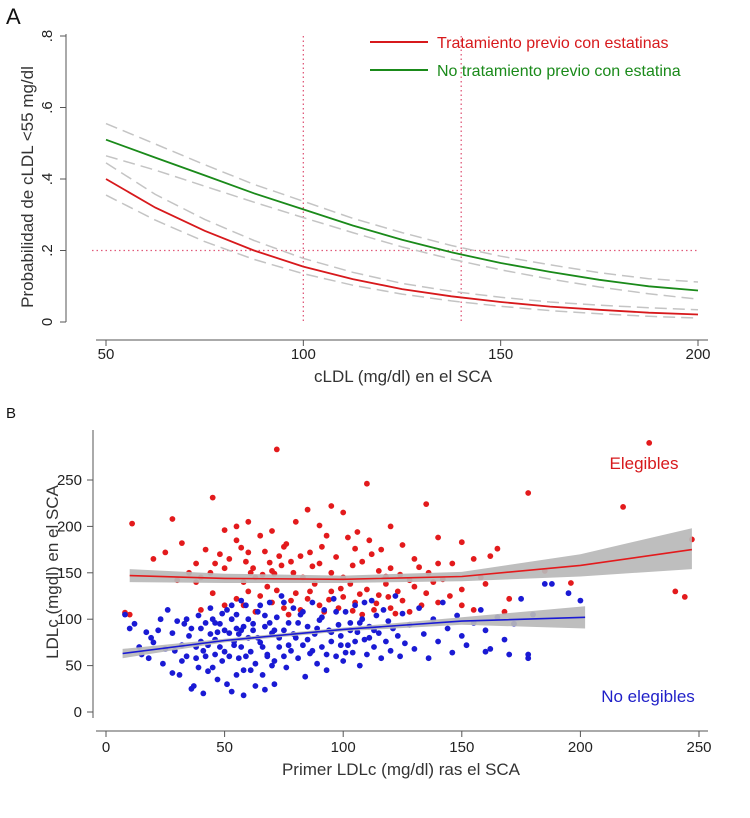 The image size is (750, 818). I want to click on fit-band-no-elegibles, so click(354, 632).